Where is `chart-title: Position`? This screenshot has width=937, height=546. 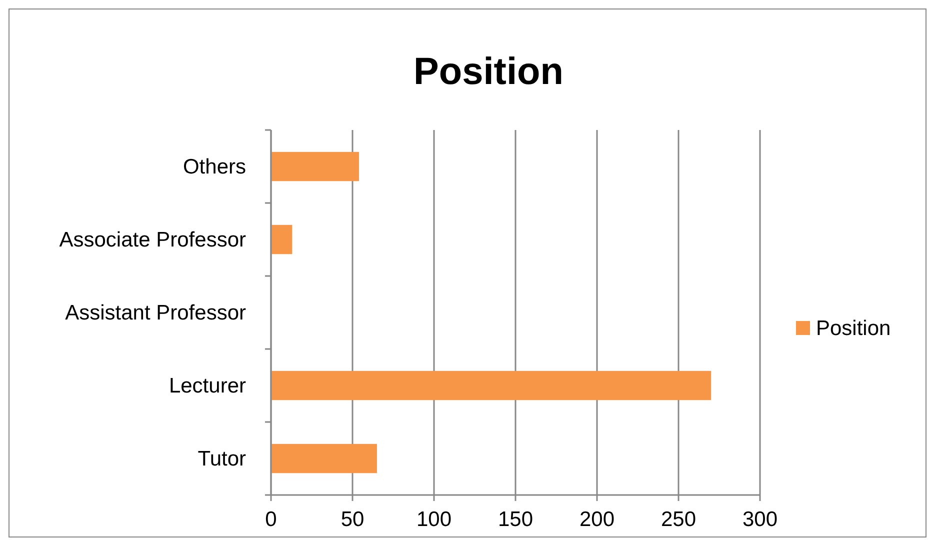 chart-title: Position is located at coordinates (489, 72).